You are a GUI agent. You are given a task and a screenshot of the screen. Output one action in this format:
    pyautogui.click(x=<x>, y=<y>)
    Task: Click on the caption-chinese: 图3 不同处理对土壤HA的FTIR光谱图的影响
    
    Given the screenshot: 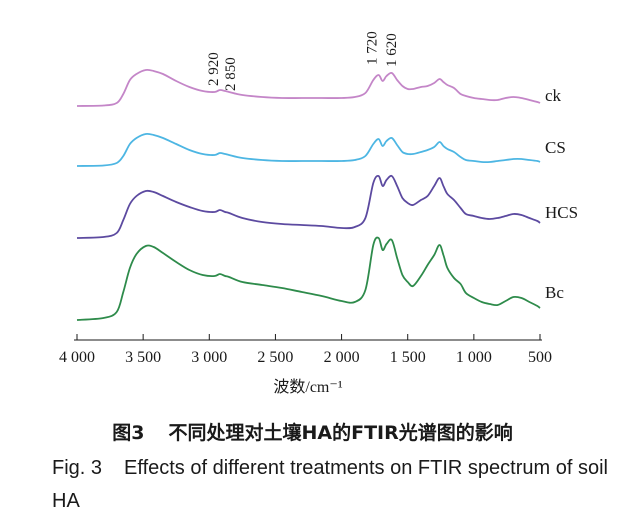 What is the action you would take?
    pyautogui.click(x=312, y=431)
    